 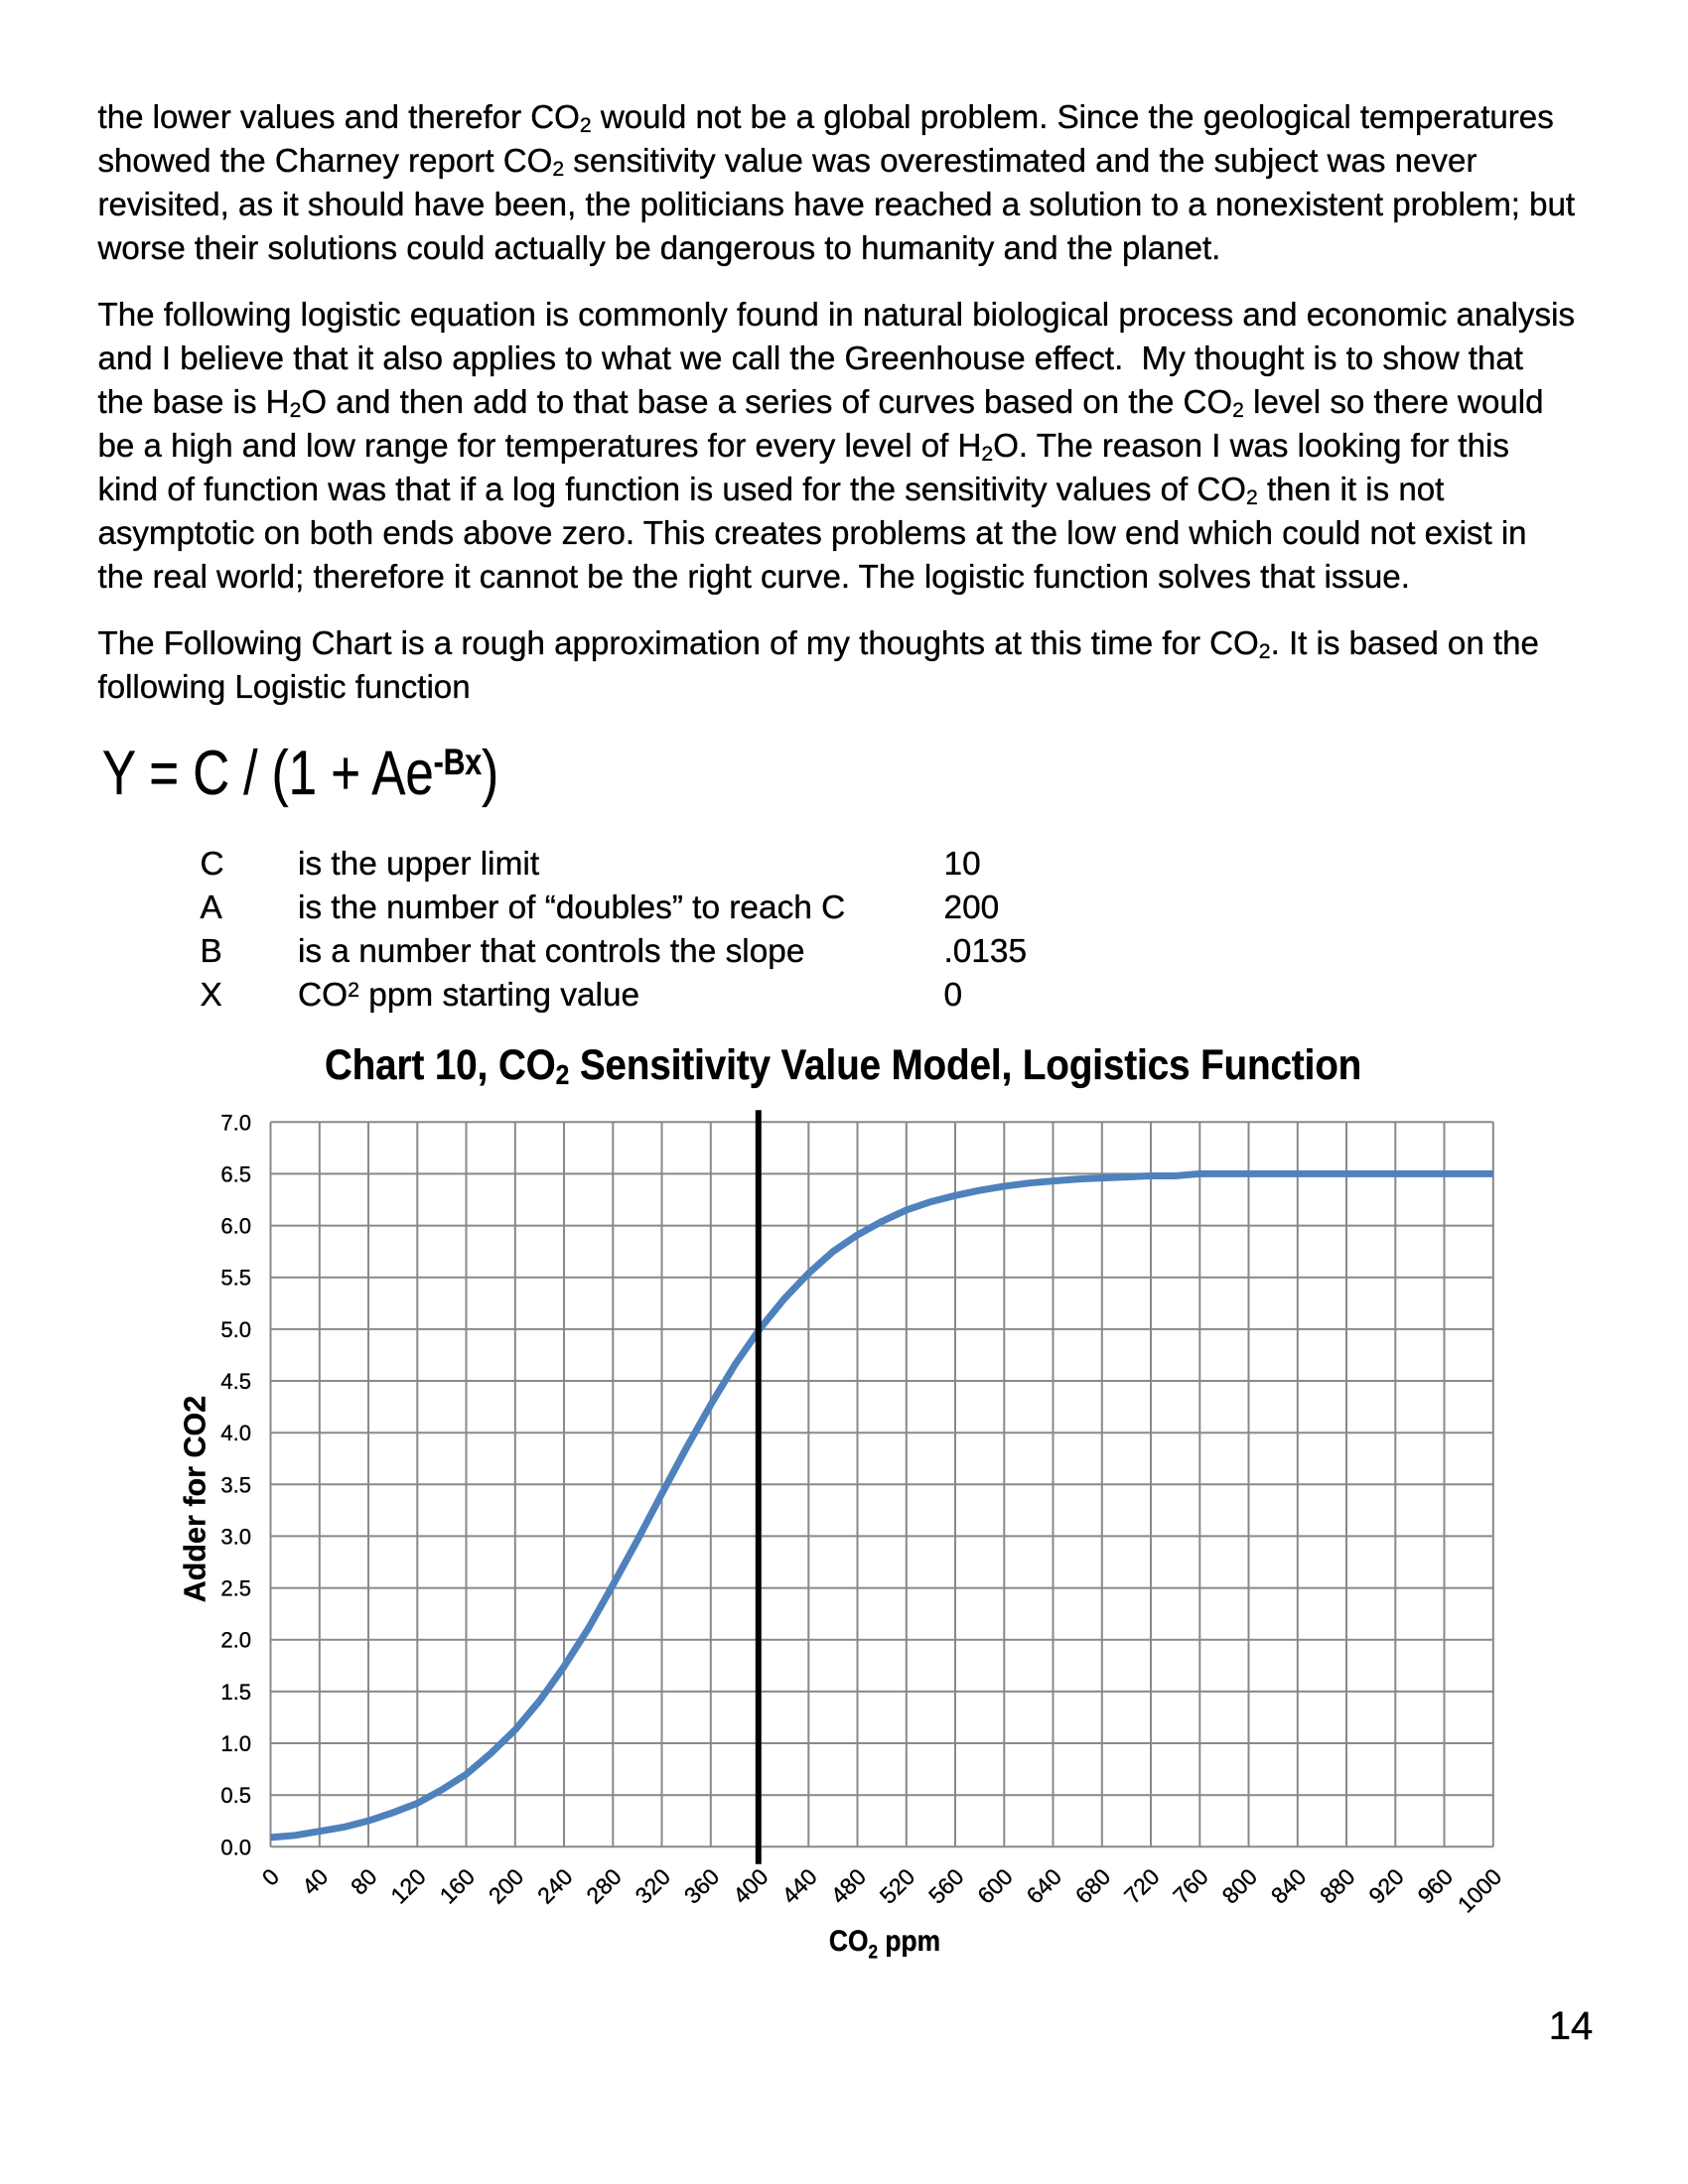 What do you see at coordinates (235, 1692) in the screenshot?
I see `svg-text: 1.5` at bounding box center [235, 1692].